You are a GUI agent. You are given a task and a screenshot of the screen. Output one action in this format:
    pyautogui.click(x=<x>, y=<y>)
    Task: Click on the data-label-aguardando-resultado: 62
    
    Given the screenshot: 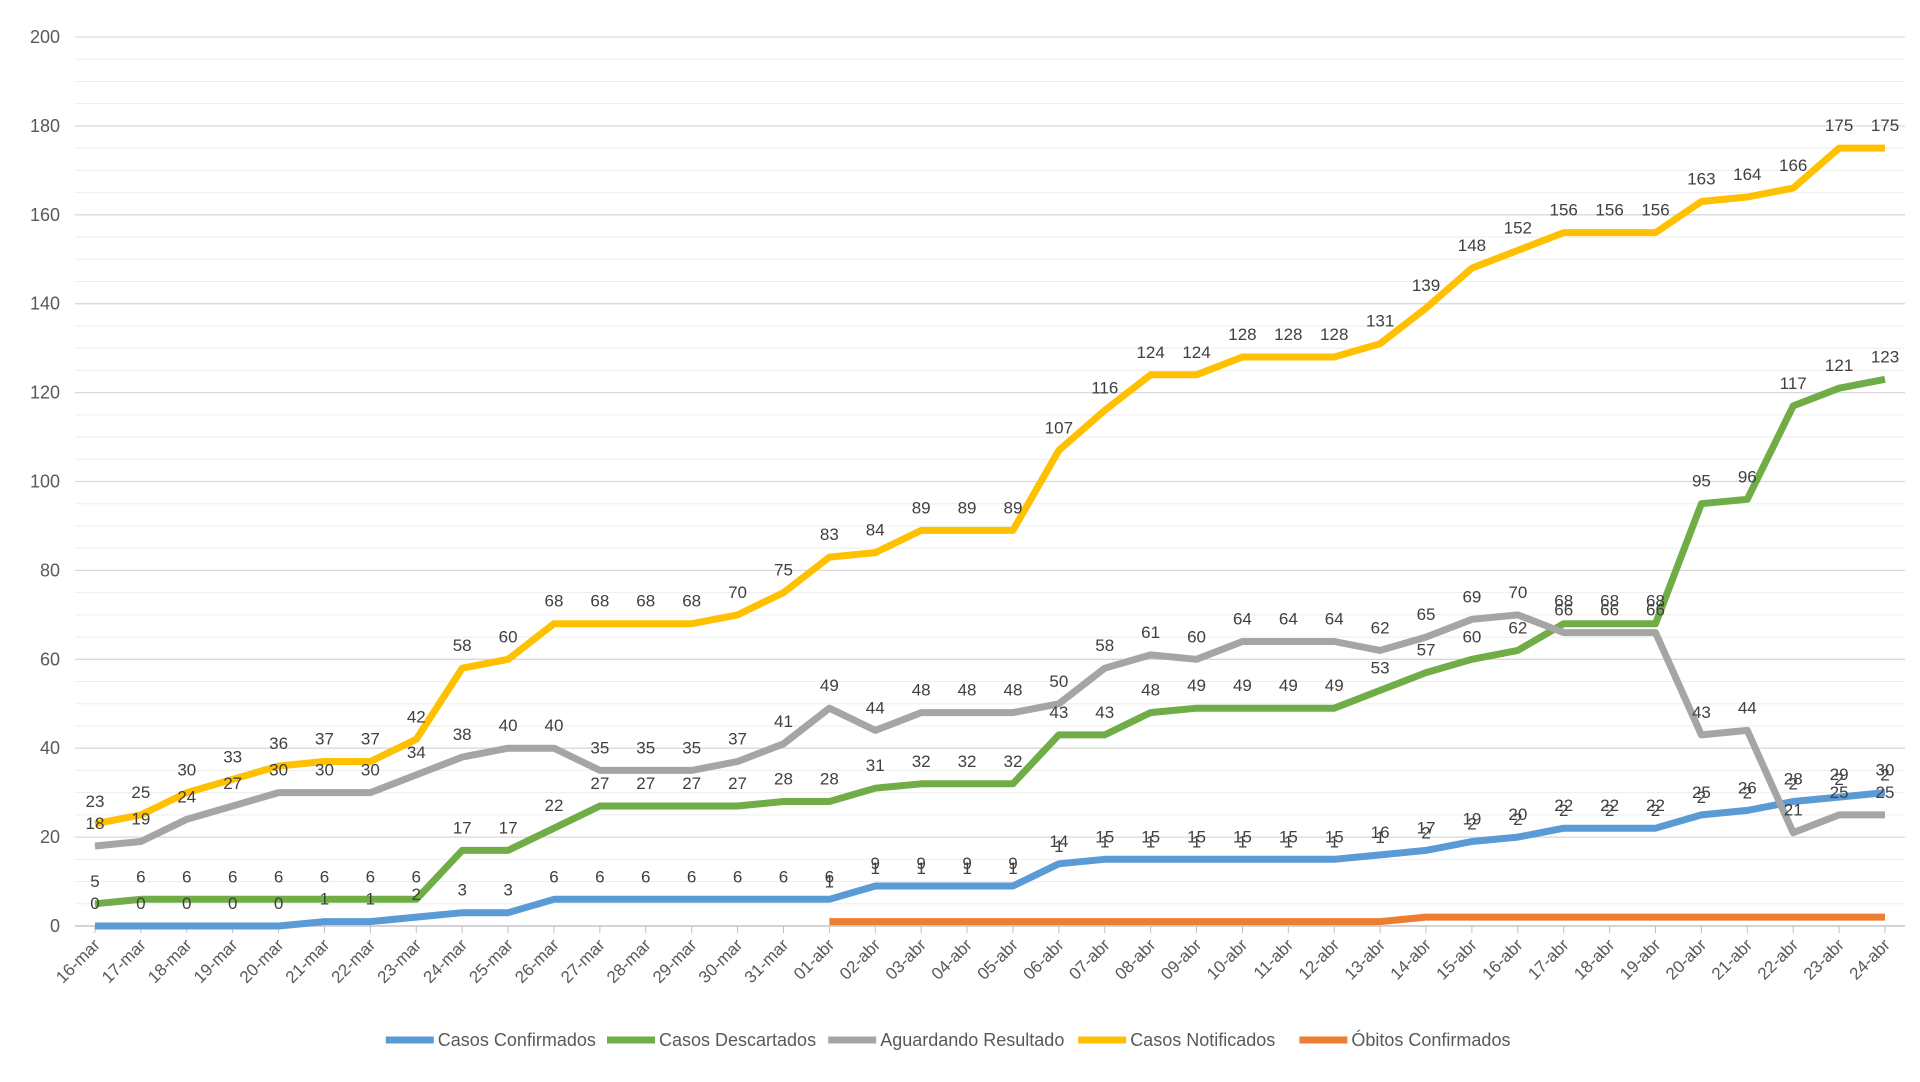 What is the action you would take?
    pyautogui.click(x=1380, y=627)
    